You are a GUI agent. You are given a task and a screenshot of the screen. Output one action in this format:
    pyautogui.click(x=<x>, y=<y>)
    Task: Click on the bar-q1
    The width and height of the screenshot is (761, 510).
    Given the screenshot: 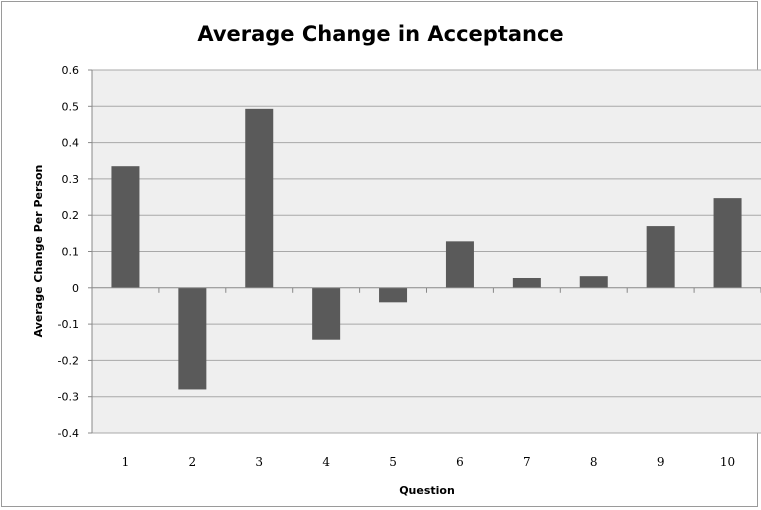 What is the action you would take?
    pyautogui.click(x=125, y=227)
    